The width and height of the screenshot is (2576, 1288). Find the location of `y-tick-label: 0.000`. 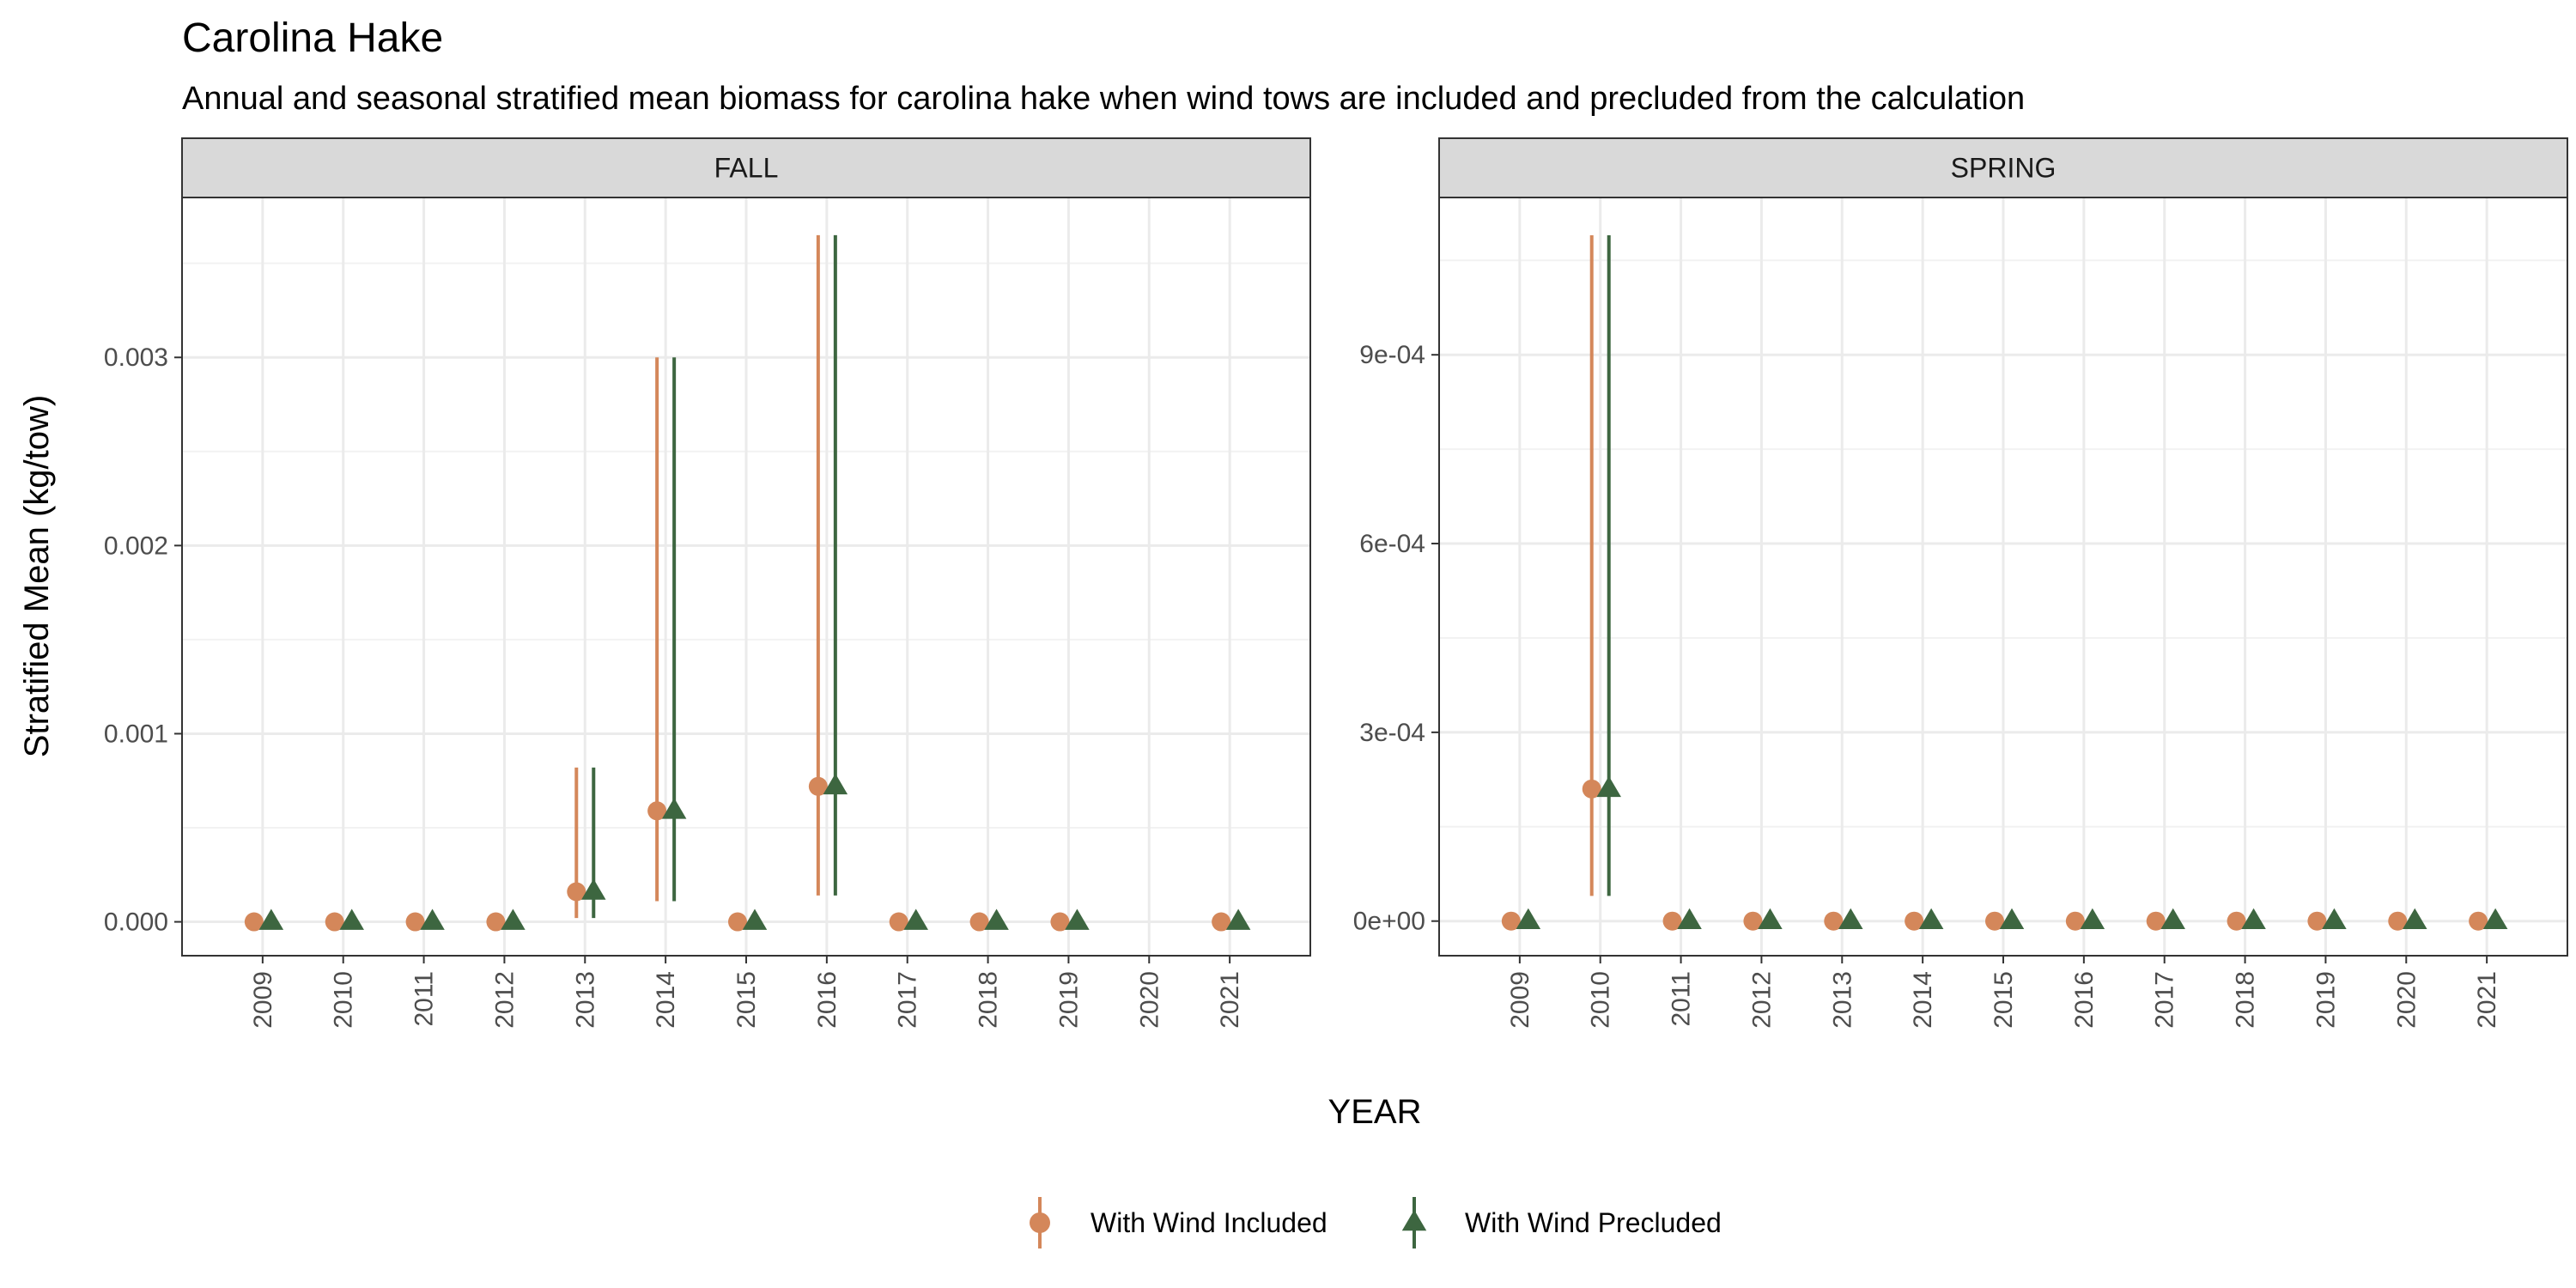

y-tick-label: 0.000 is located at coordinates (136, 922).